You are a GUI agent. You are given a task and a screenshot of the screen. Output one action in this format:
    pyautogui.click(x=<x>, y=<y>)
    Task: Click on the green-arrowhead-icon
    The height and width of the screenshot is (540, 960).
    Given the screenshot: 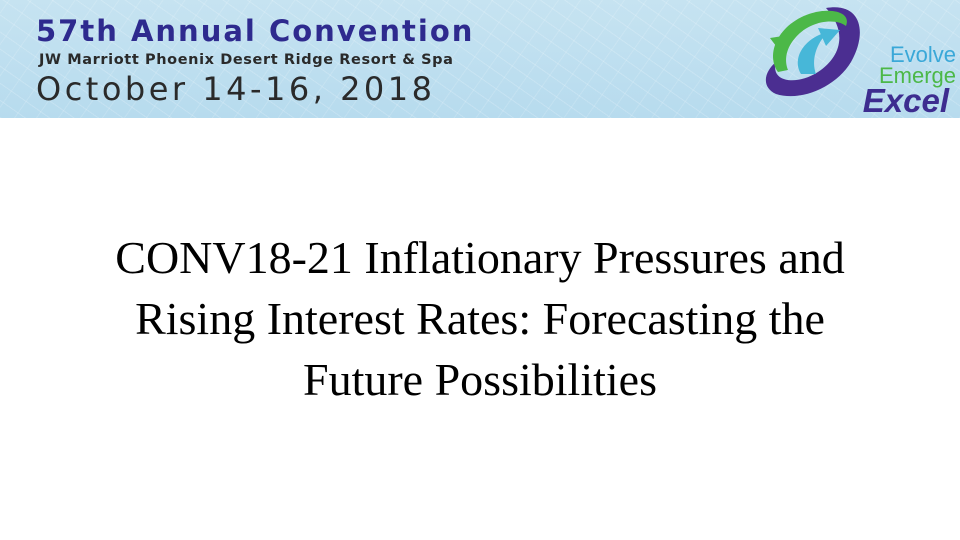 What is the action you would take?
    pyautogui.click(x=783, y=44)
    